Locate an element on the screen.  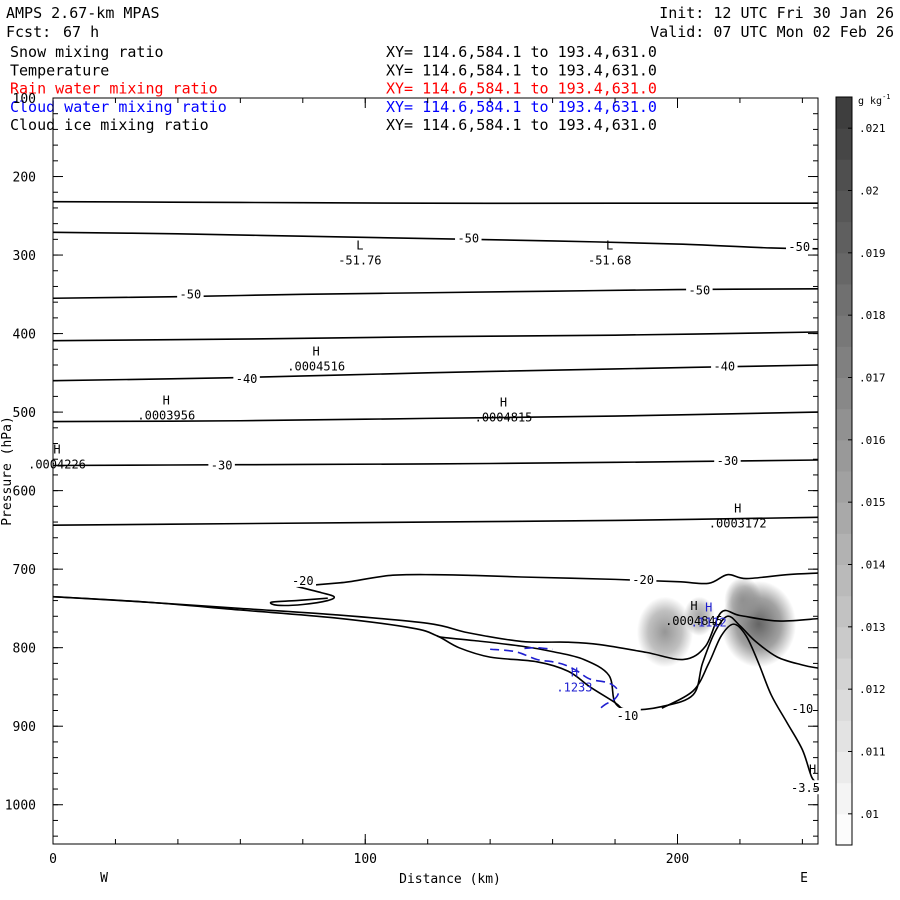
field-label: Rain water mixing ratio is located at coordinates (114, 89).